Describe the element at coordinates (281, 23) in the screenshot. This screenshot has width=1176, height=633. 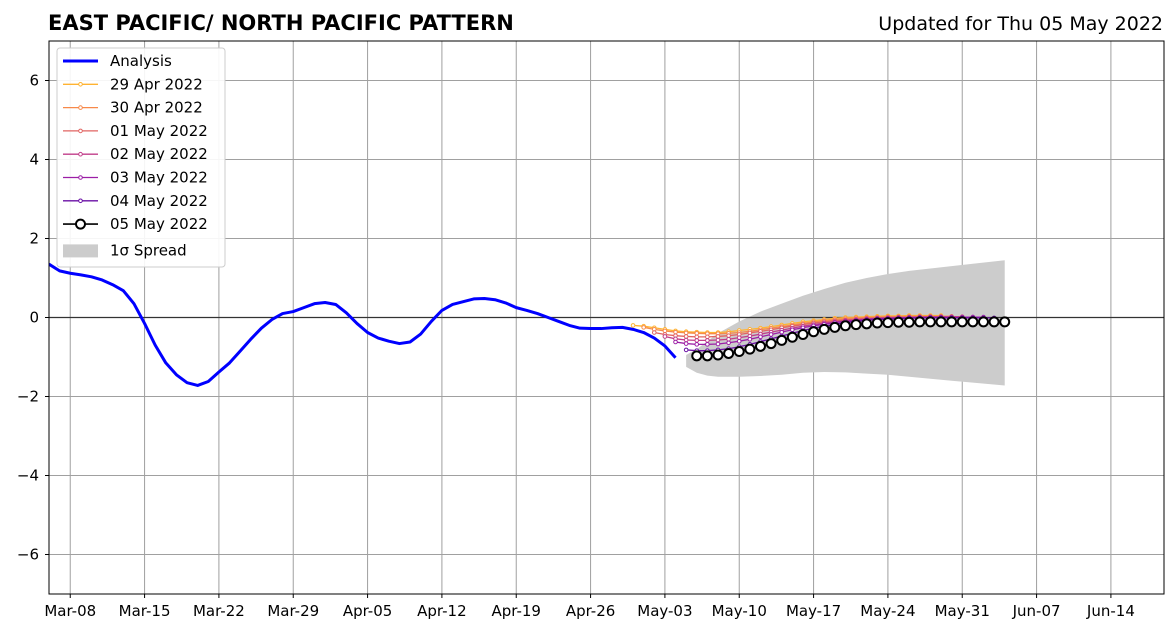
I see `chart-title: EAST PACIFIC/ NORTH PACIFIC PATTERN` at that location.